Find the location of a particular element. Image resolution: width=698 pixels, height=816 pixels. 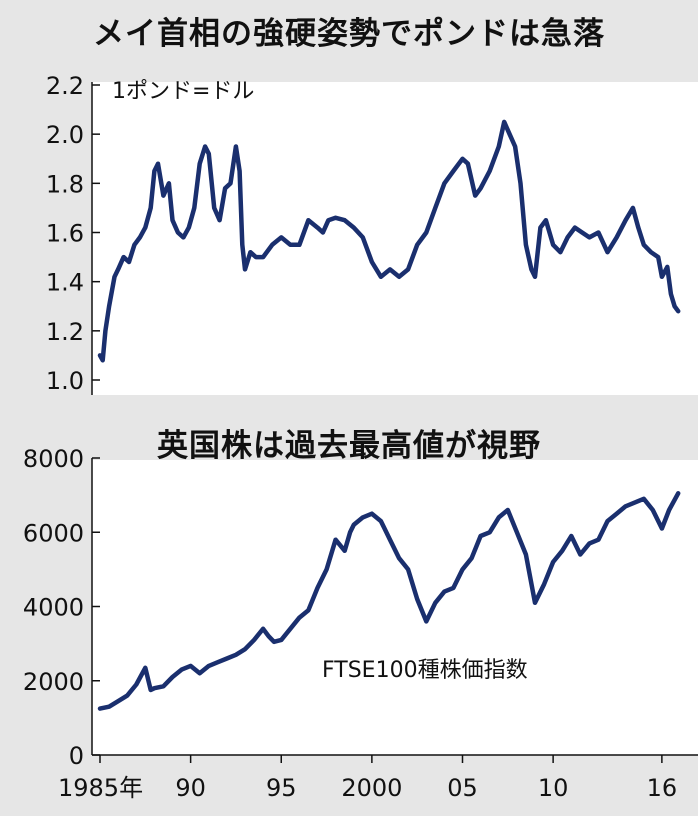

pound-ytick-label: 2.0 is located at coordinates (65, 135).